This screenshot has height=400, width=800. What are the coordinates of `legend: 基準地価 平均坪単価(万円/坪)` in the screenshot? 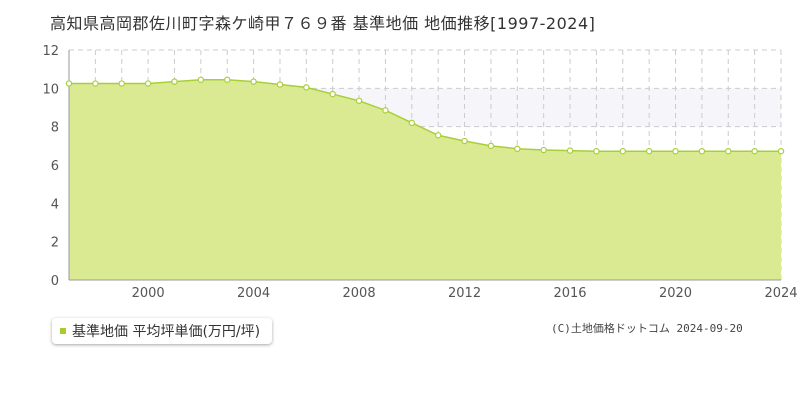 It's located at (162, 331).